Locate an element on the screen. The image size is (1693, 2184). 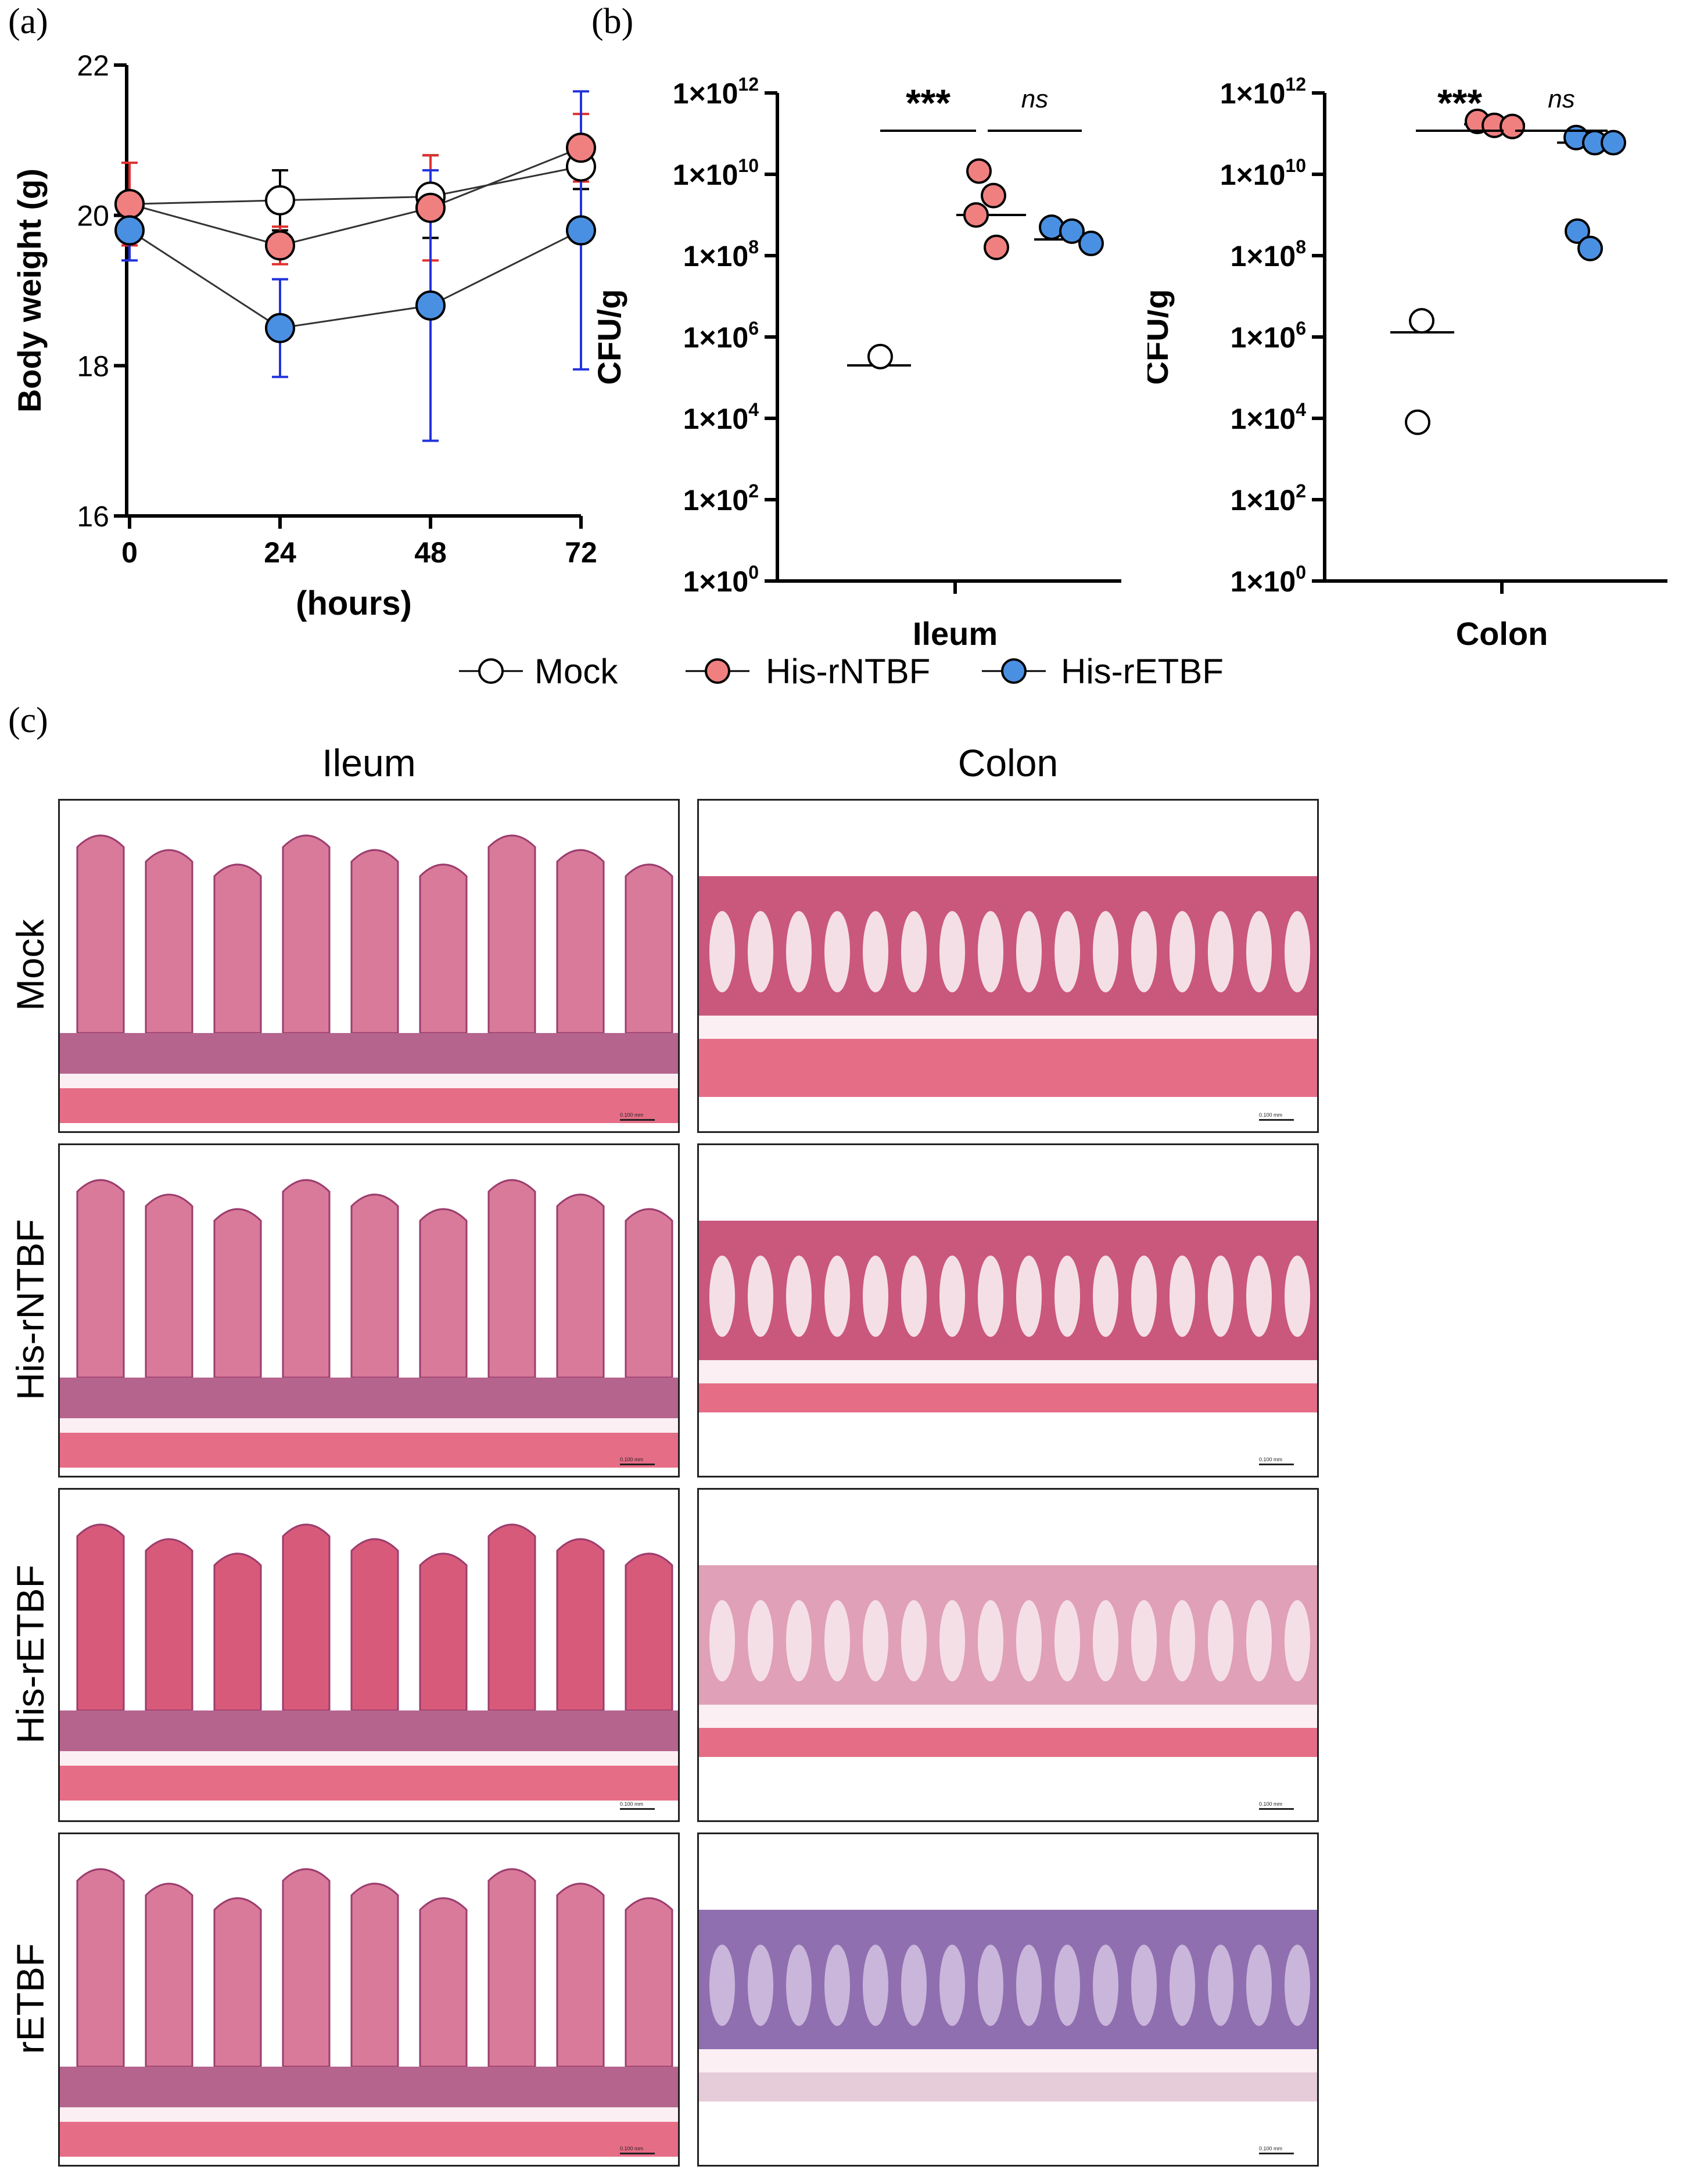
row-label: rETBF is located at coordinates (30, 1999).